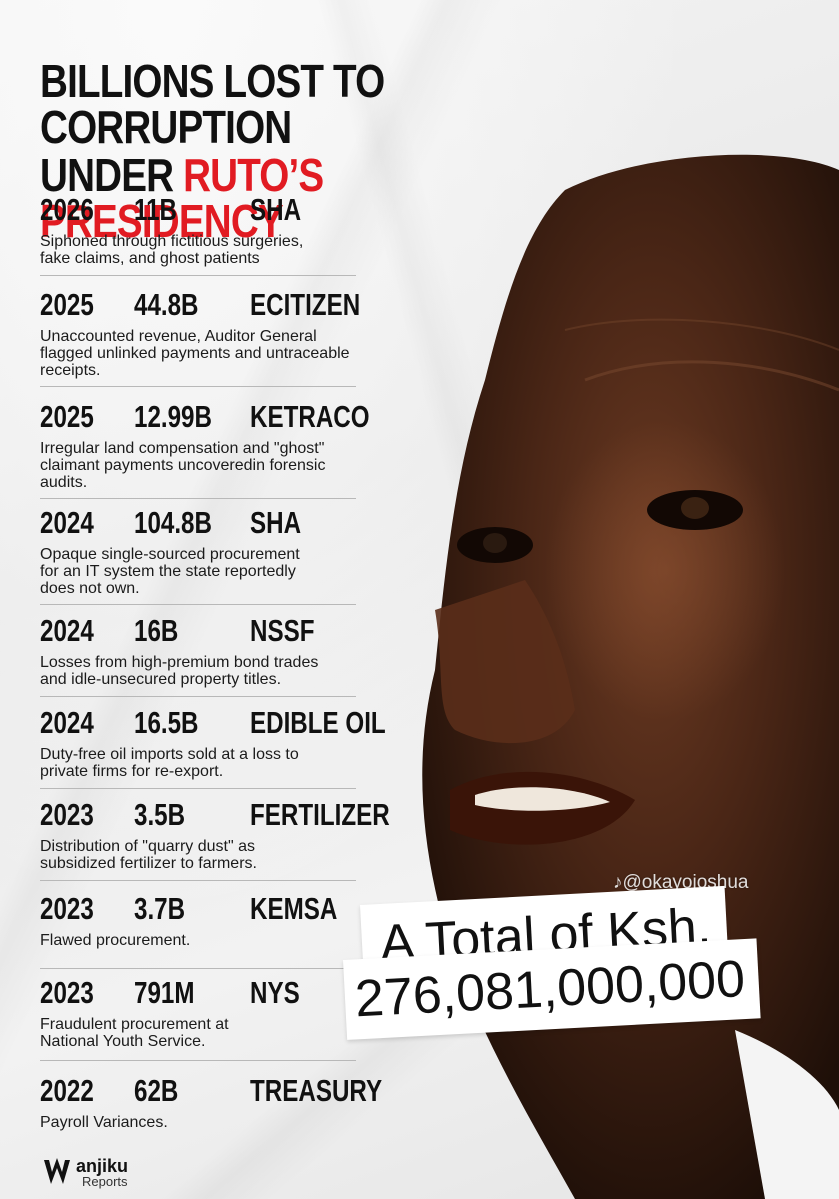 The image size is (839, 1199). I want to click on item-agency: NSSF, so click(282, 630).